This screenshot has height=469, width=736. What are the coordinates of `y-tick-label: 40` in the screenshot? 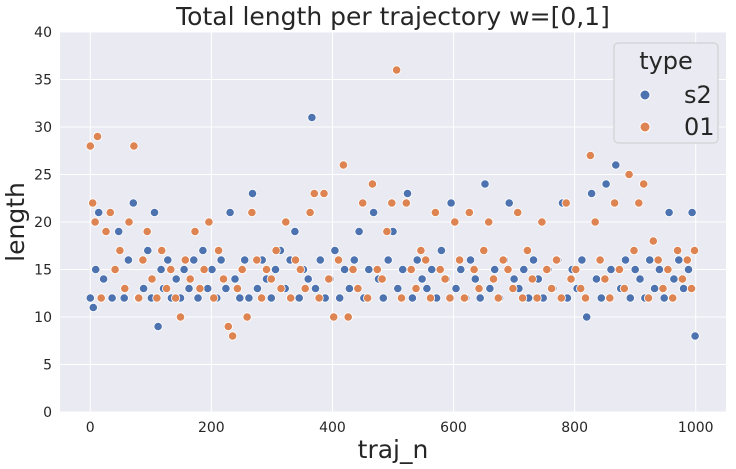 It's located at (43, 33).